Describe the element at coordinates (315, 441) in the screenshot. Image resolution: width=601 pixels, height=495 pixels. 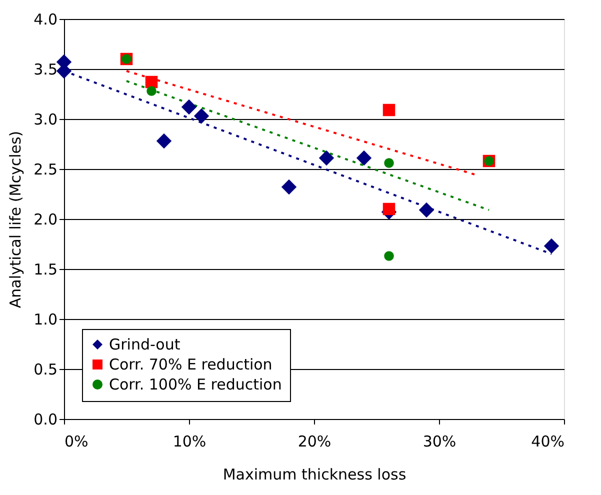
I see `x-tick-label: 20%` at that location.